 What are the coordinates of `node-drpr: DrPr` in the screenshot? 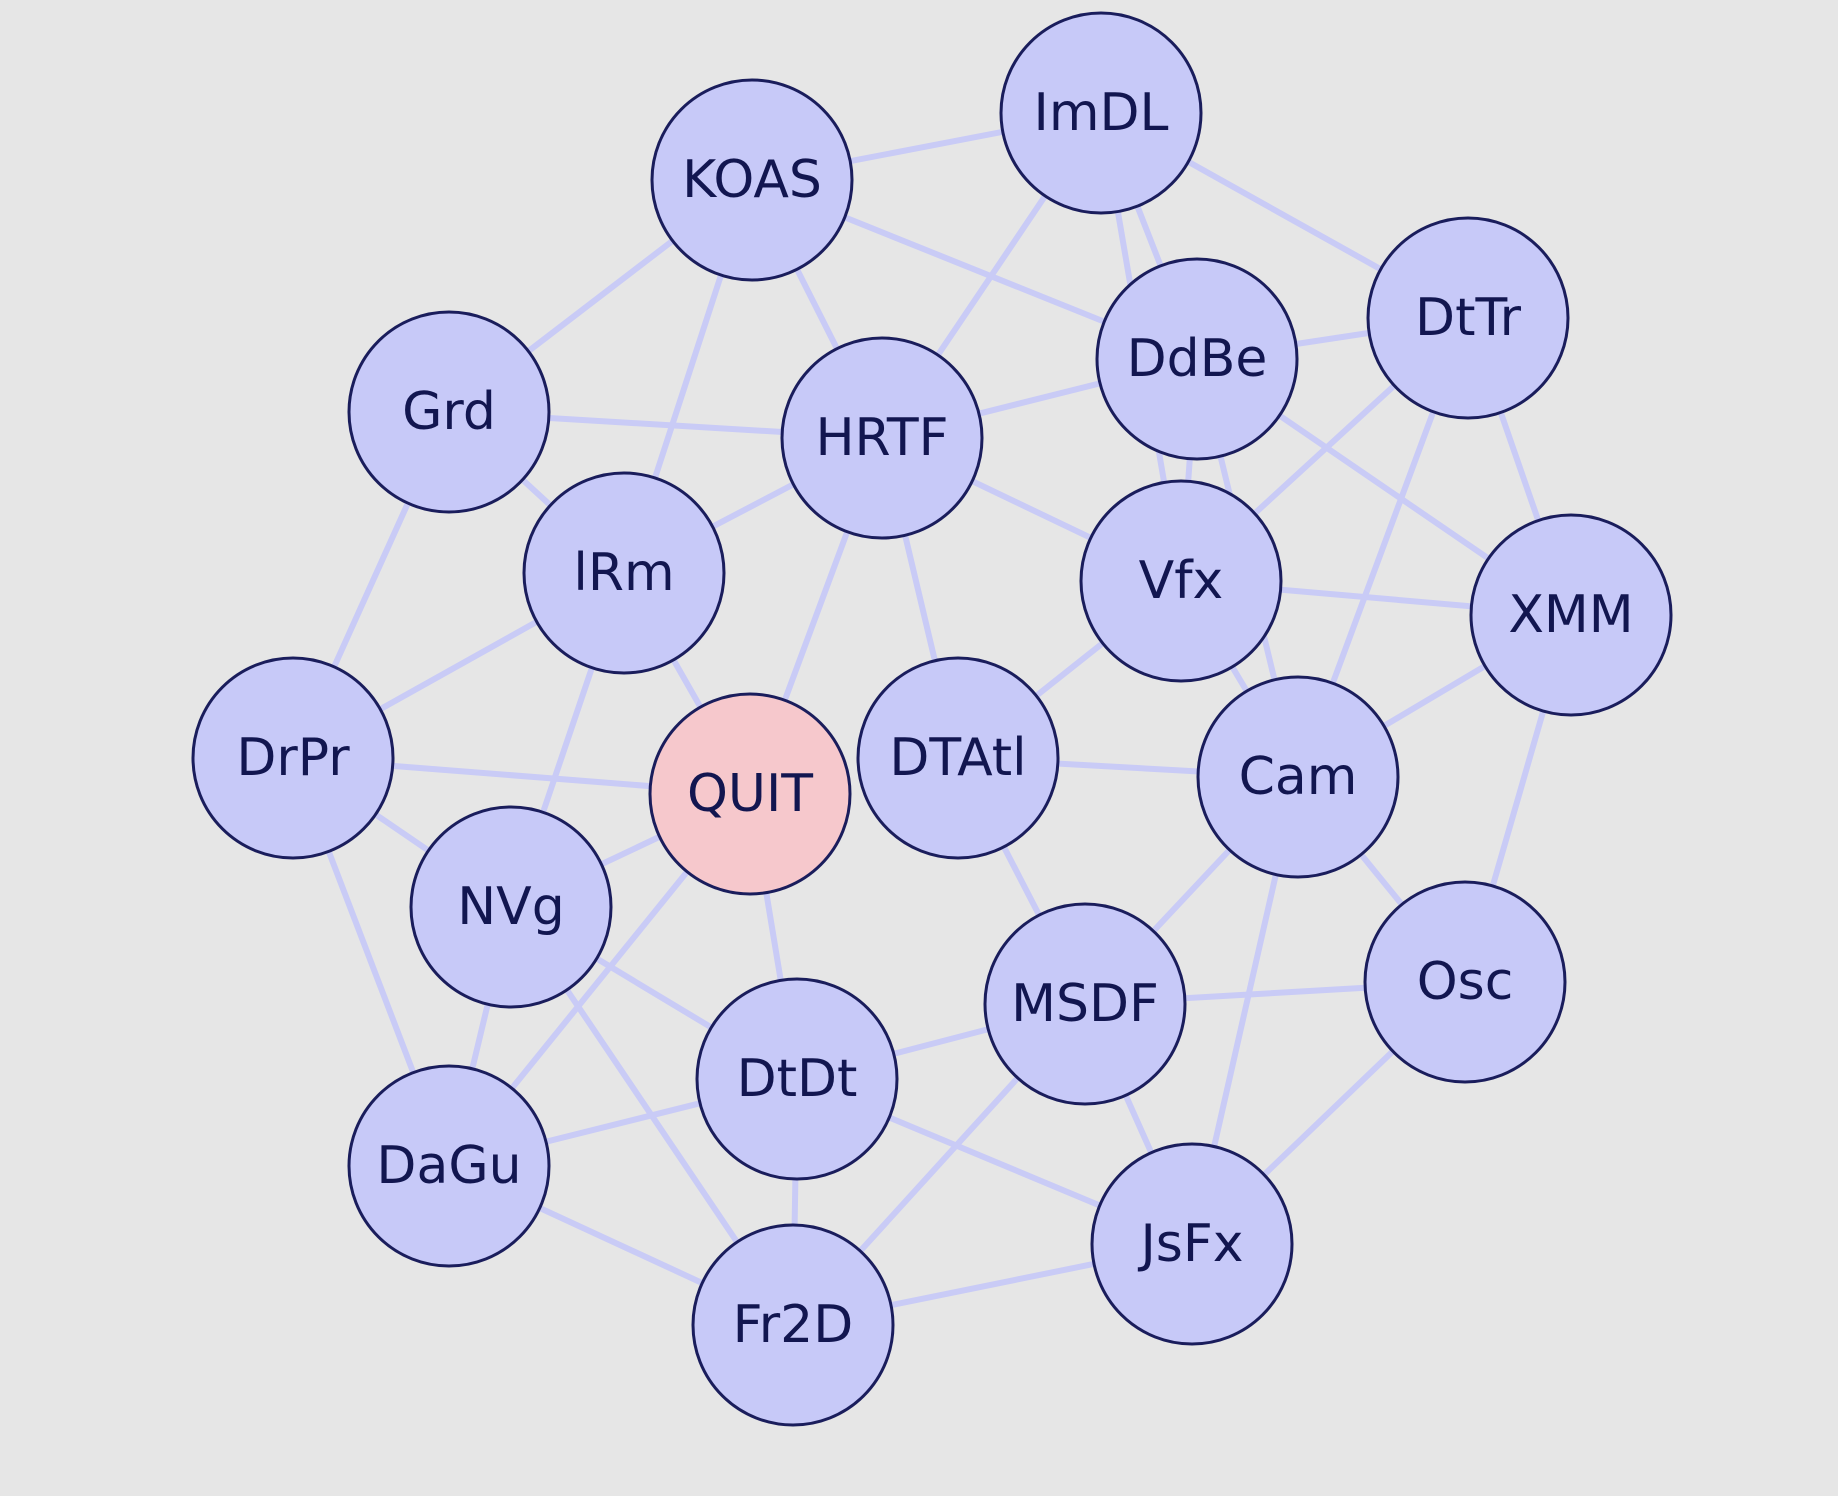 It's located at (293, 758).